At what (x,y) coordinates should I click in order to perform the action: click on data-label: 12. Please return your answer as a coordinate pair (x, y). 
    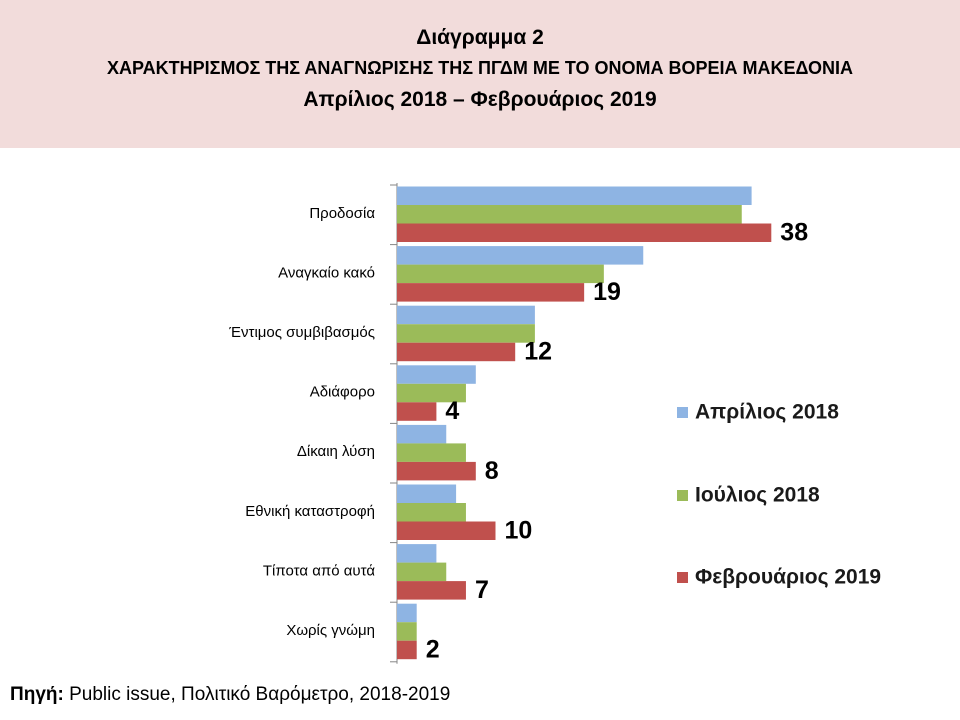
    Looking at the image, I should click on (538, 352).